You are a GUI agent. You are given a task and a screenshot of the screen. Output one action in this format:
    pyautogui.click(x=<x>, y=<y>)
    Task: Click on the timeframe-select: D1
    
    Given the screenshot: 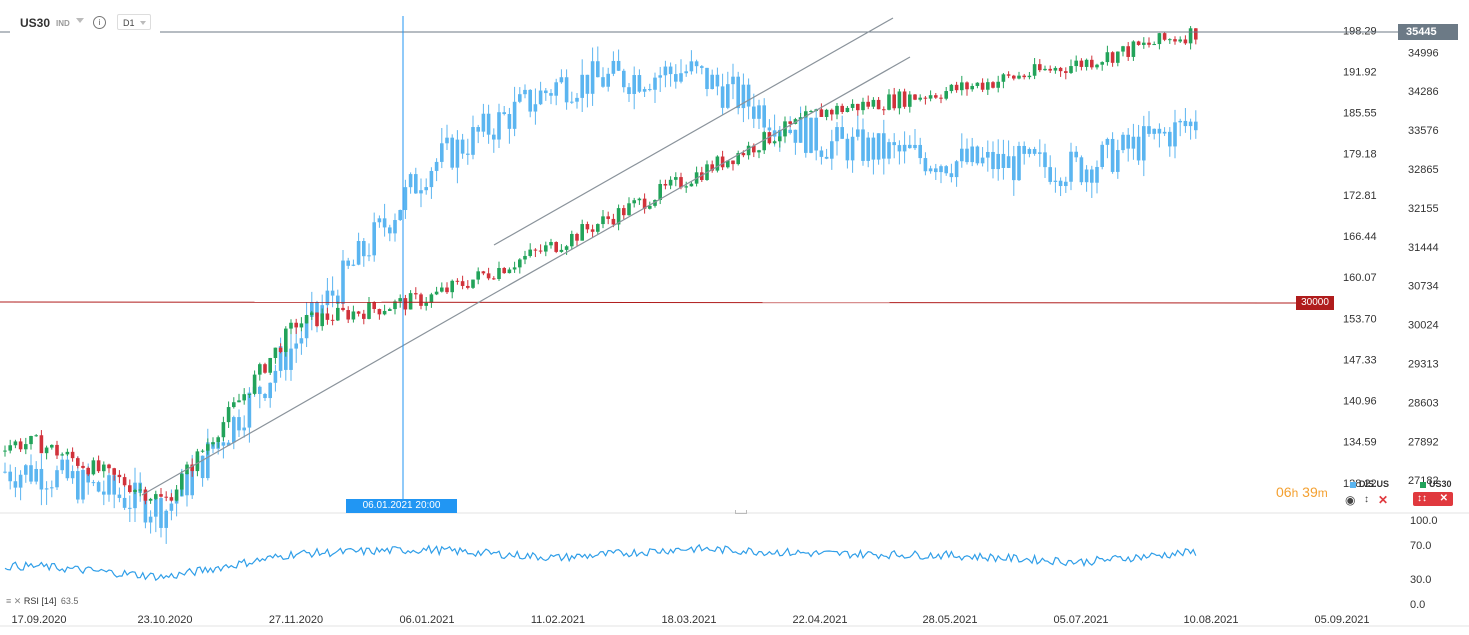 What is the action you would take?
    pyautogui.click(x=134, y=22)
    